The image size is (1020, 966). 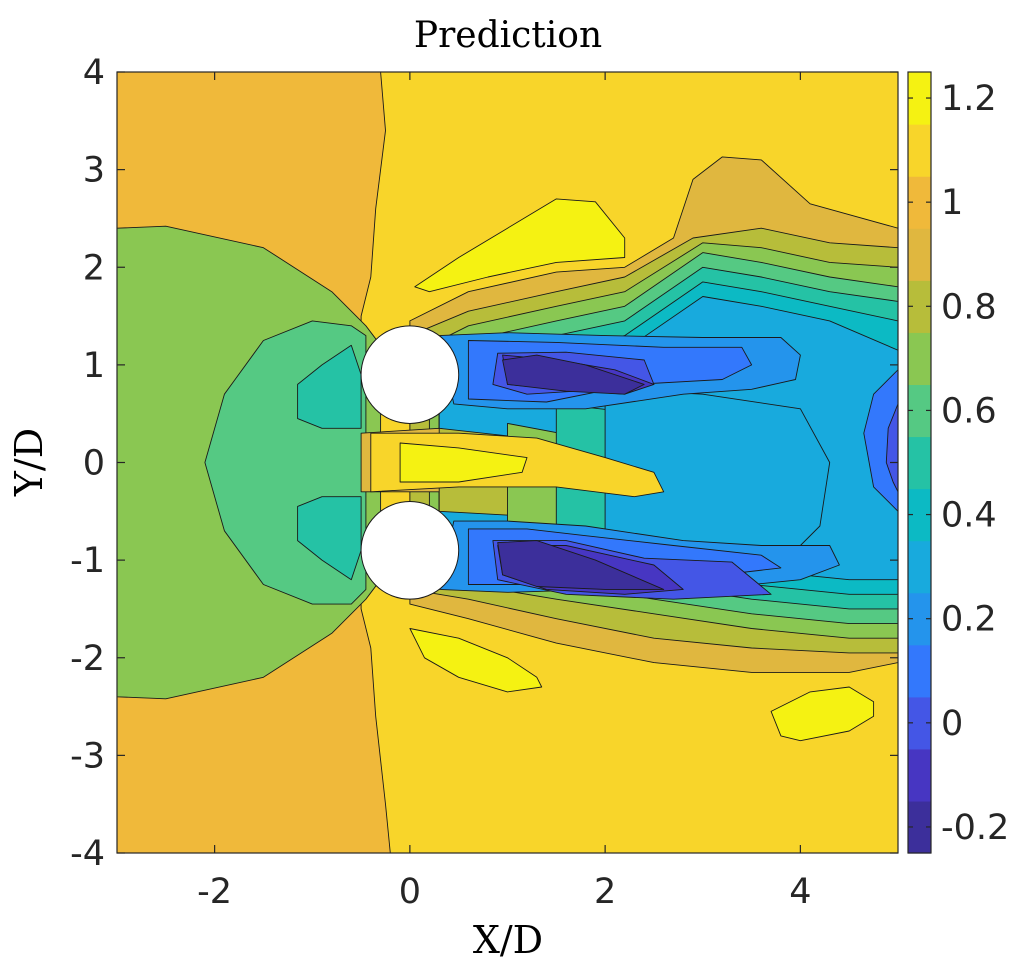 What do you see at coordinates (94, 464) in the screenshot?
I see `y-tick-label: 0` at bounding box center [94, 464].